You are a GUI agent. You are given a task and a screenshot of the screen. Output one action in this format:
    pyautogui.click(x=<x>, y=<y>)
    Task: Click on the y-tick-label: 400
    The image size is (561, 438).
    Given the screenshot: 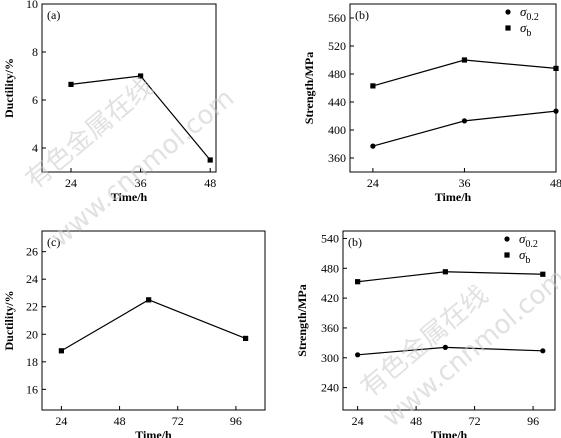 What is the action you would take?
    pyautogui.click(x=337, y=130)
    